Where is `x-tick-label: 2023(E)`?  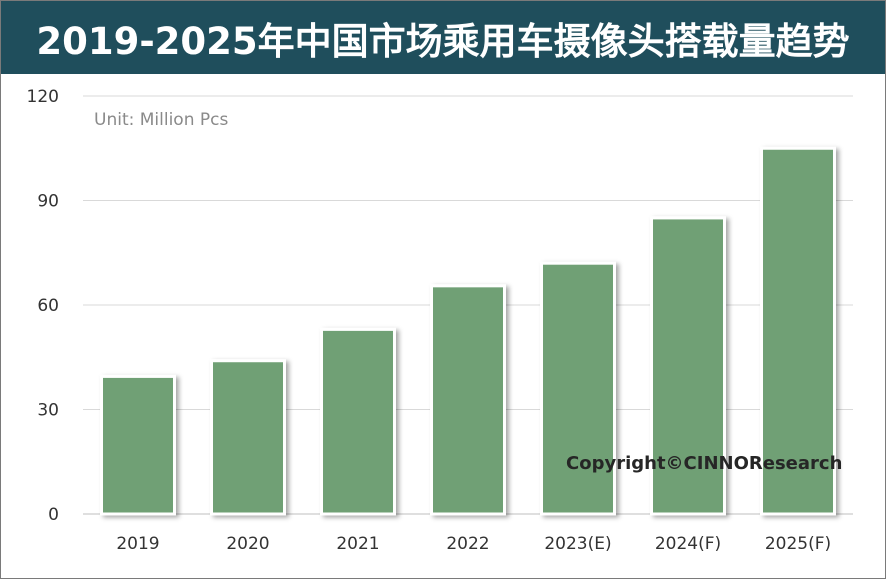
x-tick-label: 2023(E) is located at coordinates (577, 544).